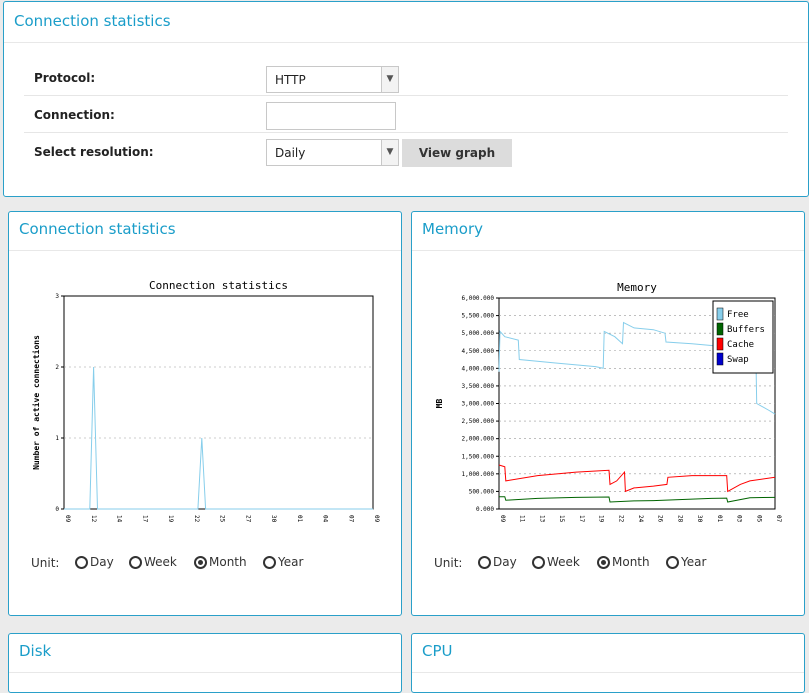 This screenshot has width=809, height=693. Describe the element at coordinates (758, 519) in the screenshot. I see `x-tick-label: 05` at that location.